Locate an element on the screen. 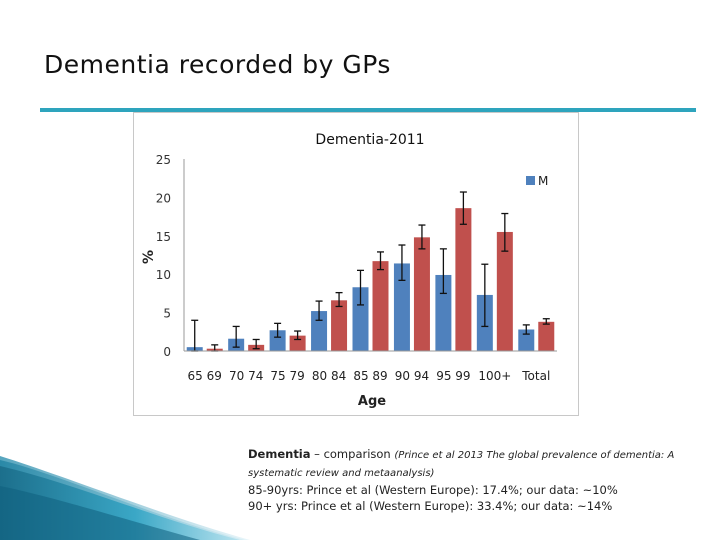  caption-dash: – comparison is located at coordinates (352, 454).